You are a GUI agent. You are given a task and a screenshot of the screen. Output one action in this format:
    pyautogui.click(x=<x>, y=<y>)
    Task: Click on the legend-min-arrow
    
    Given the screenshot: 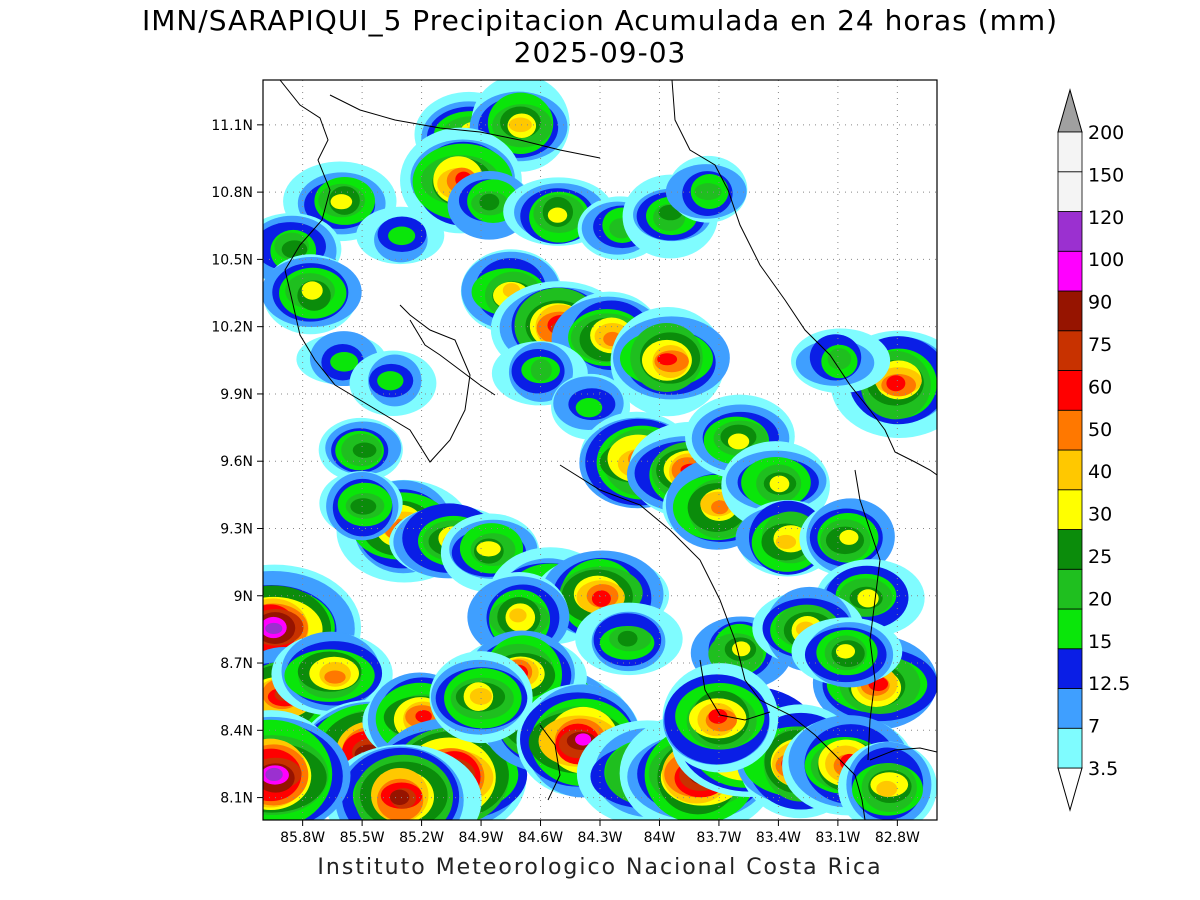 What is the action you would take?
    pyautogui.click(x=1070, y=789)
    